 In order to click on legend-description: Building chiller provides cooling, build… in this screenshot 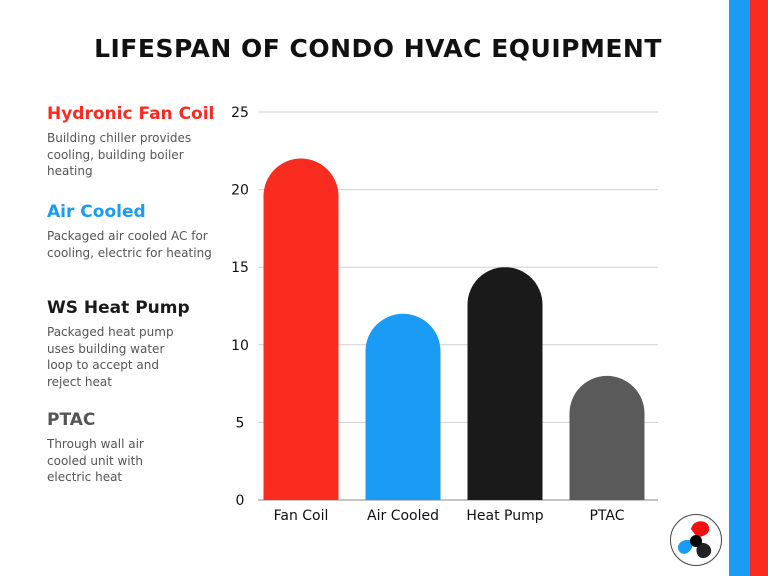, I will do `click(119, 154)`.